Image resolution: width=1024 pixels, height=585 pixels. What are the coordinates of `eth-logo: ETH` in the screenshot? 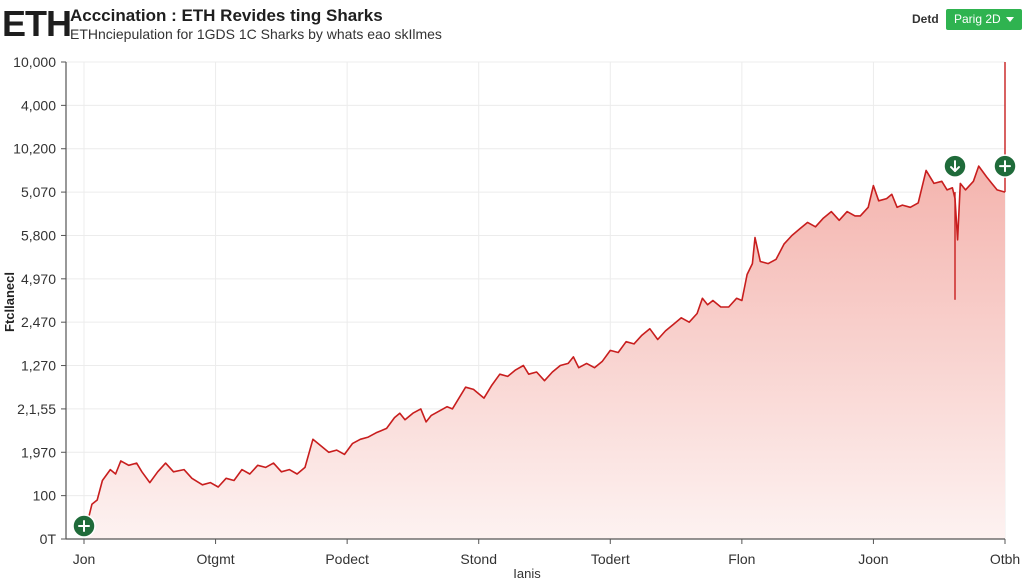 It's located at (37, 23).